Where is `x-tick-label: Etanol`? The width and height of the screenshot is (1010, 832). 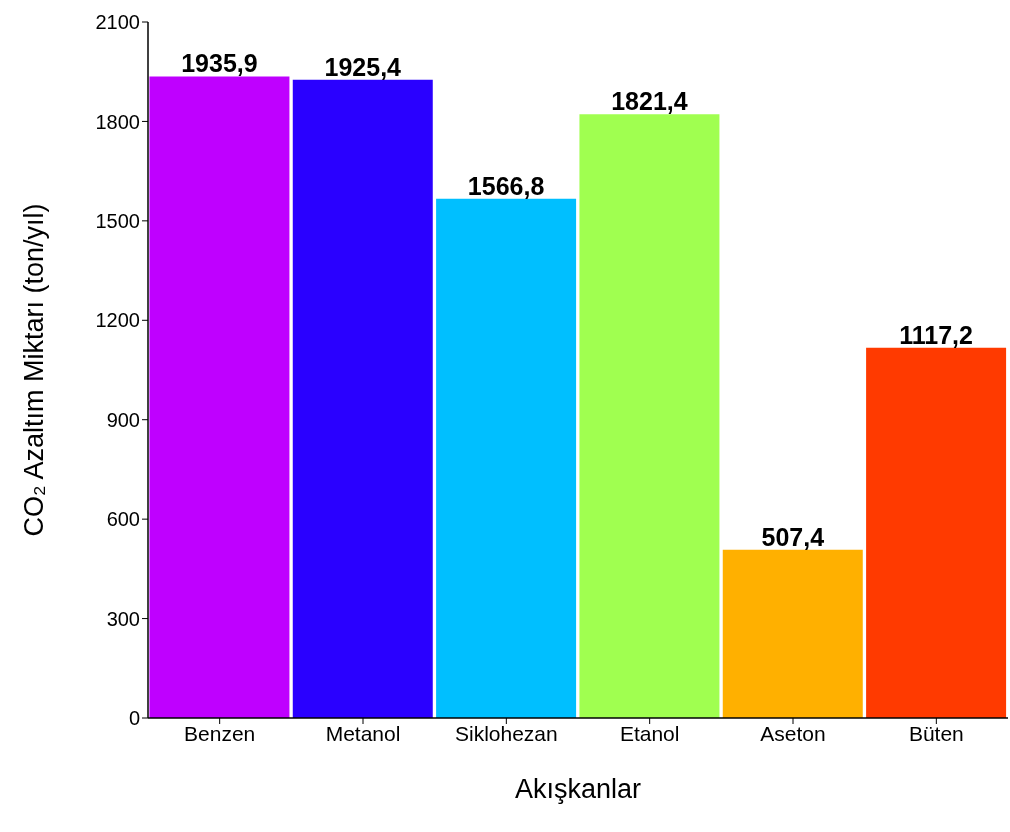
x-tick-label: Etanol is located at coordinates (649, 733).